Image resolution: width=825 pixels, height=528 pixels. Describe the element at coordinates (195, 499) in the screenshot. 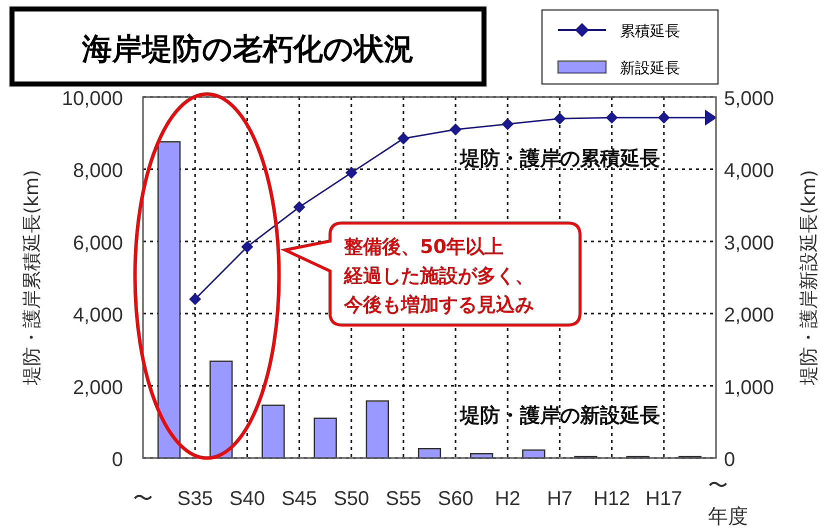

I see `x-tick-label: S35` at that location.